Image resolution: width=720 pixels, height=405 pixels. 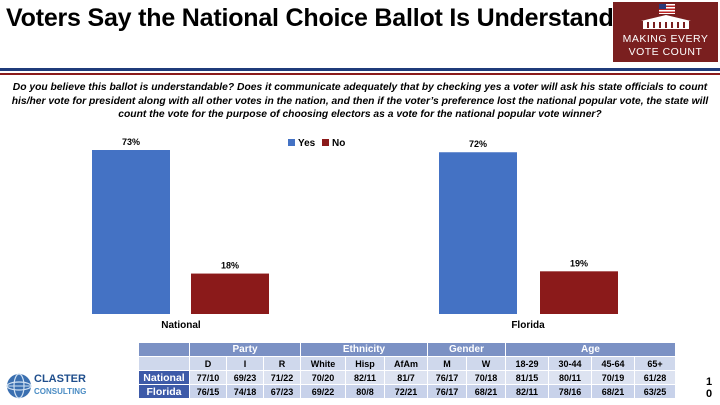 What do you see at coordinates (667, 9) in the screenshot?
I see `flag-icon` at bounding box center [667, 9].